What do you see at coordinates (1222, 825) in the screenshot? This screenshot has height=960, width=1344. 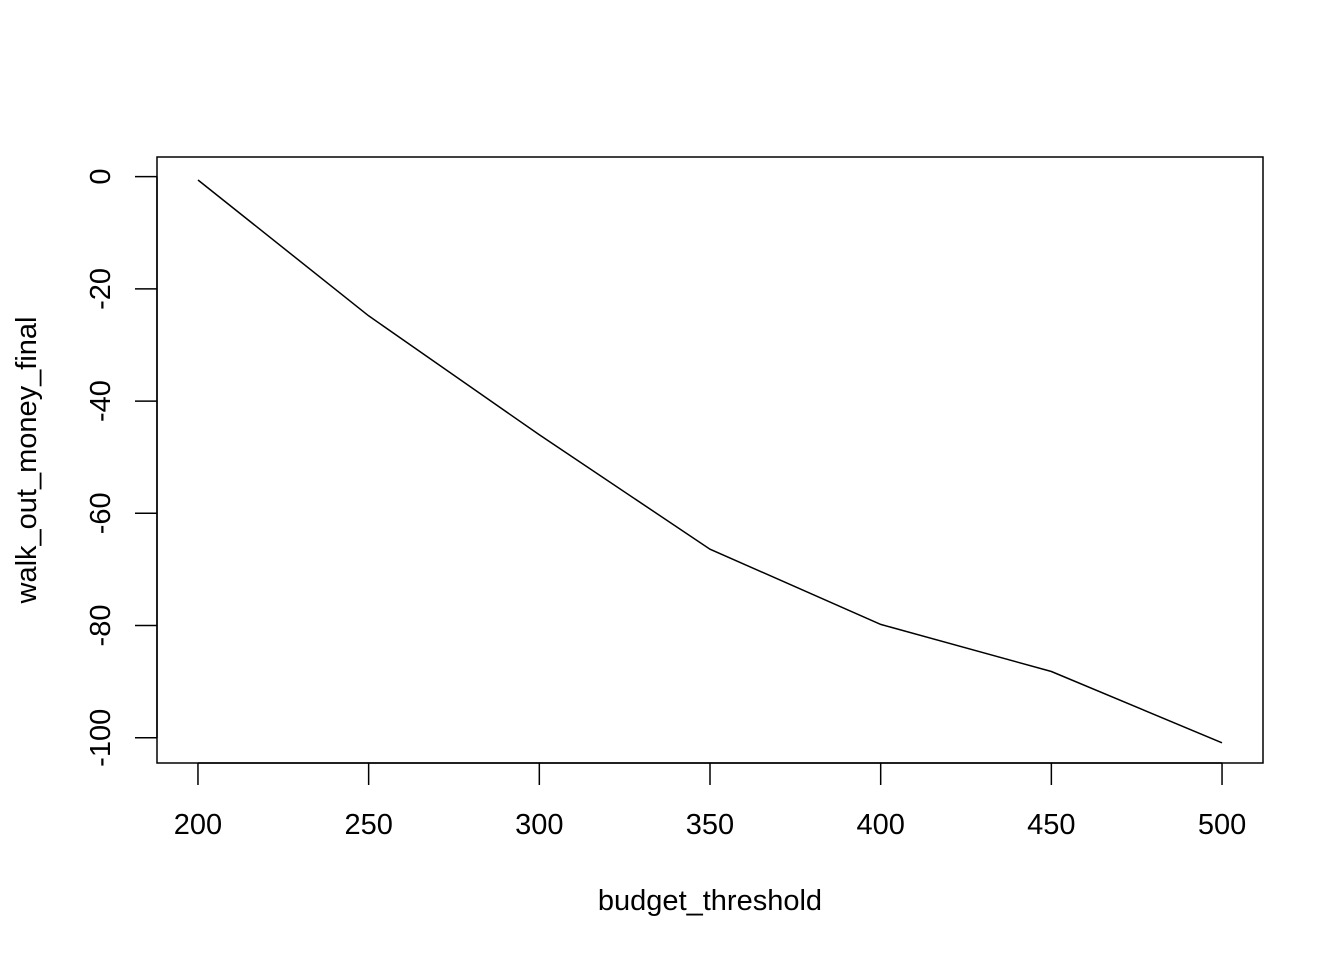 I see `x-tick-label: 500` at bounding box center [1222, 825].